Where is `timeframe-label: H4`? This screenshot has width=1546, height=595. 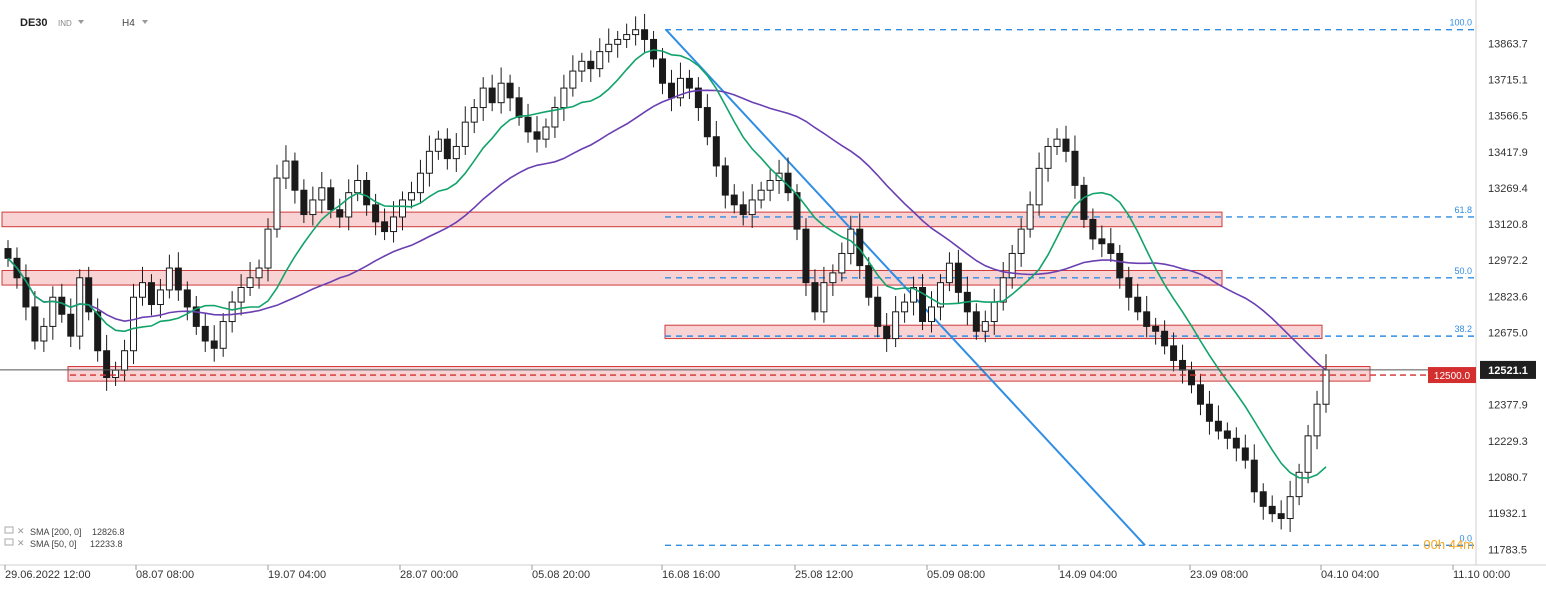
timeframe-label: H4 is located at coordinates (128, 23).